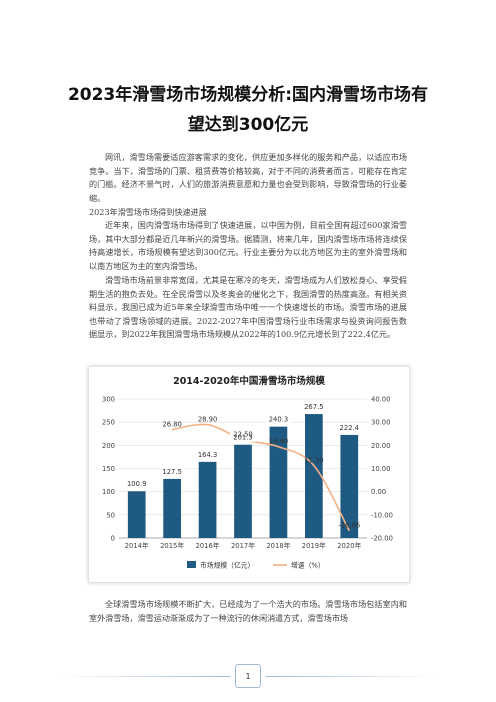 The height and width of the screenshot is (702, 496). What do you see at coordinates (380, 469) in the screenshot?
I see `y-right-tick-label: 10.00` at bounding box center [380, 469].